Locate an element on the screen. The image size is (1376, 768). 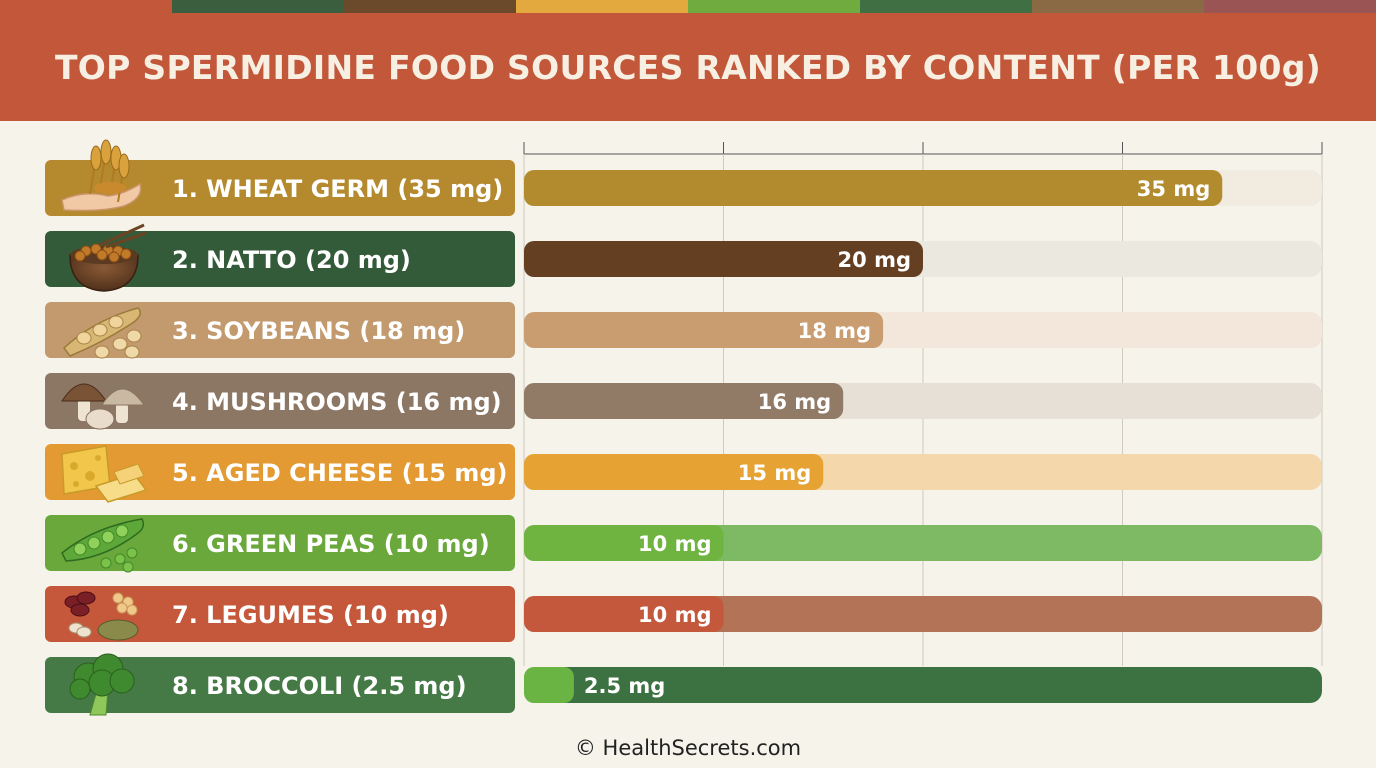
soybeans-icon is located at coordinates (102, 333).